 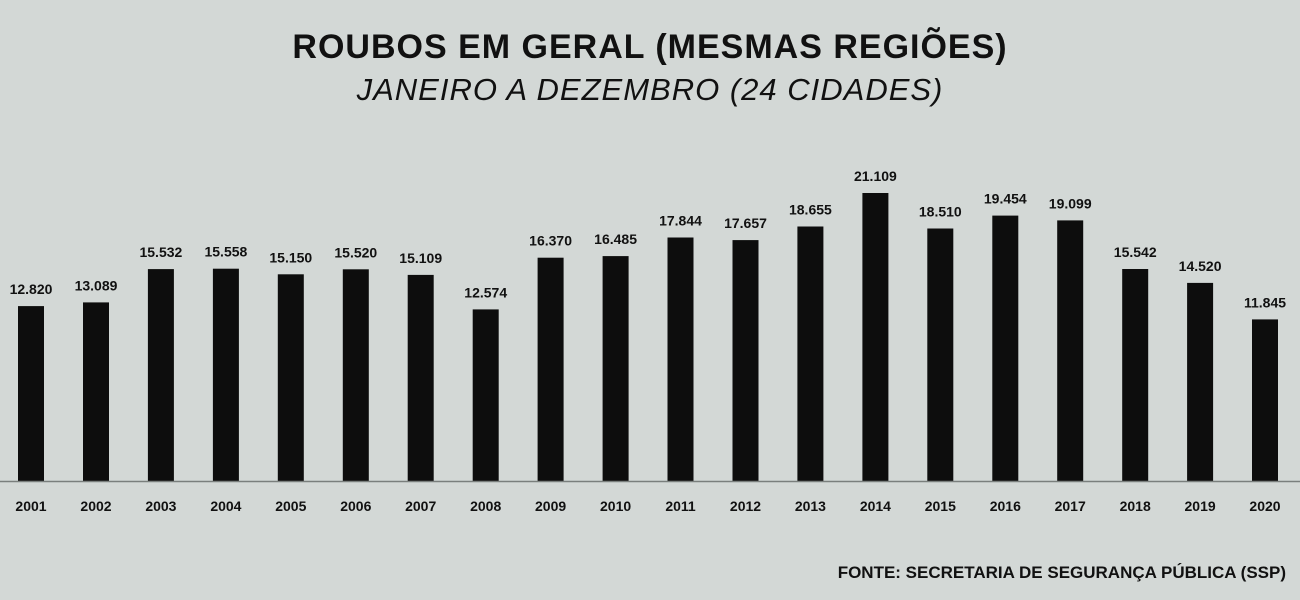 I want to click on x-tick-label-2003: 2003, so click(x=160, y=506).